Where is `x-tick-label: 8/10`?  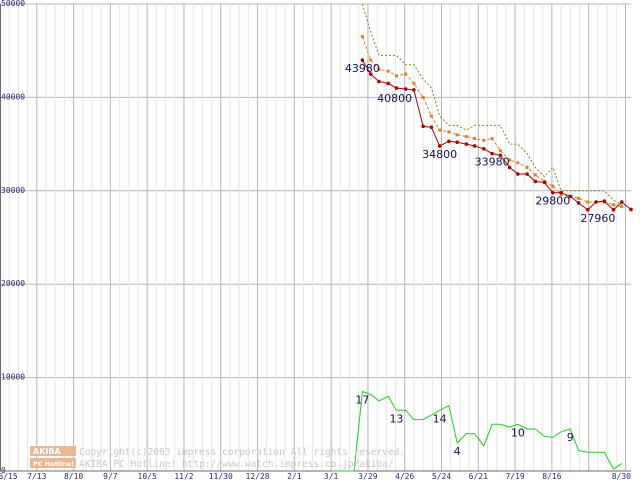
x-tick-label: 8/10 is located at coordinates (73, 476).